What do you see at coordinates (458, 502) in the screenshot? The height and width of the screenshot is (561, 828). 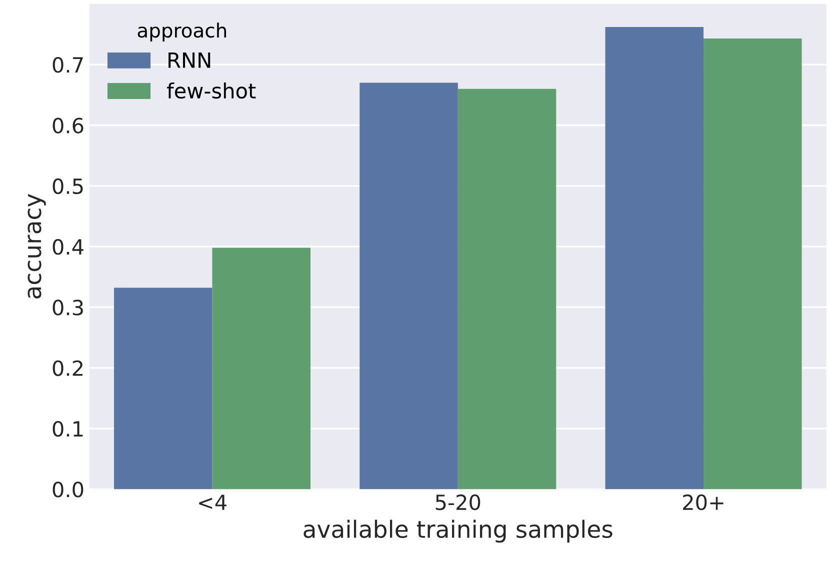 I see `x-tick-label: 5-20` at bounding box center [458, 502].